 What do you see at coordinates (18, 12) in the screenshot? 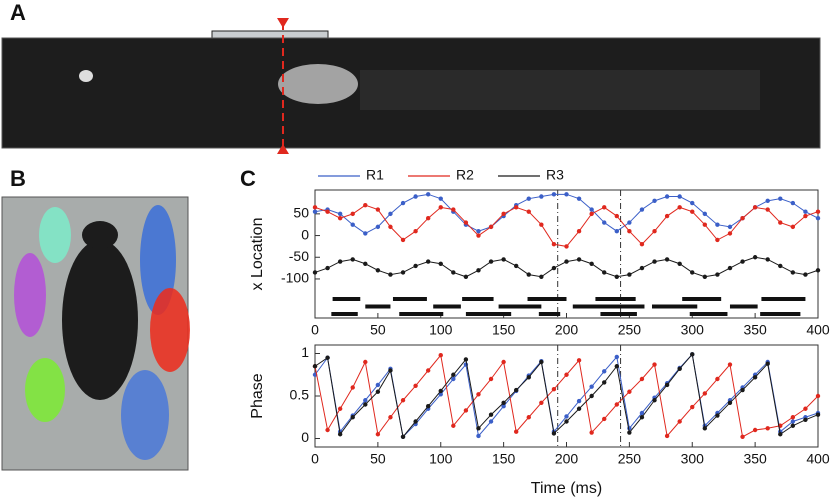
I see `panel-label: A` at bounding box center [18, 12].